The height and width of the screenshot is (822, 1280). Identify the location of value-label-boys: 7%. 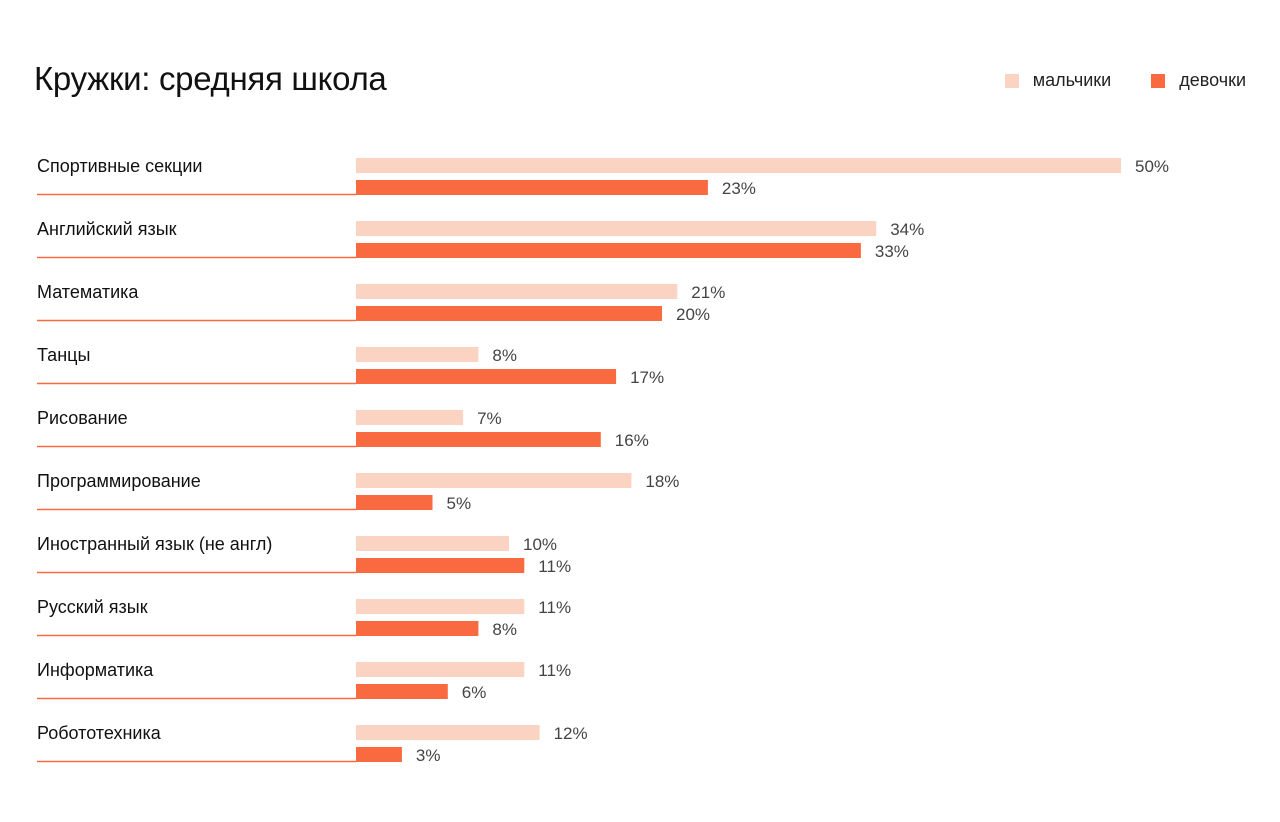
(489, 418).